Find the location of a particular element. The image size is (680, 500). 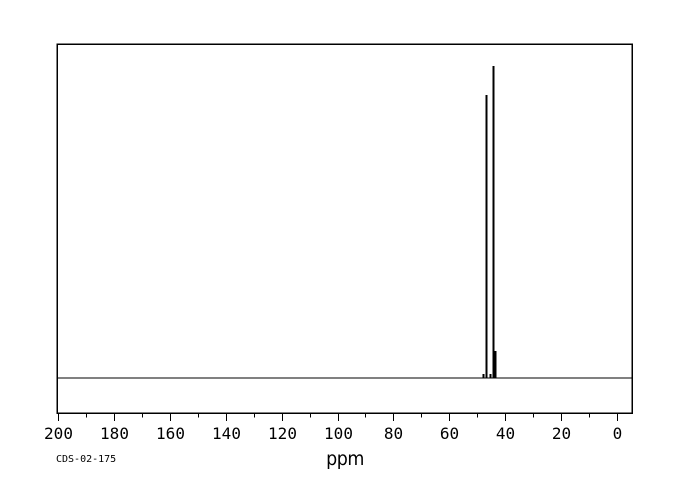

x-tick-label: 140 is located at coordinates (226, 433).